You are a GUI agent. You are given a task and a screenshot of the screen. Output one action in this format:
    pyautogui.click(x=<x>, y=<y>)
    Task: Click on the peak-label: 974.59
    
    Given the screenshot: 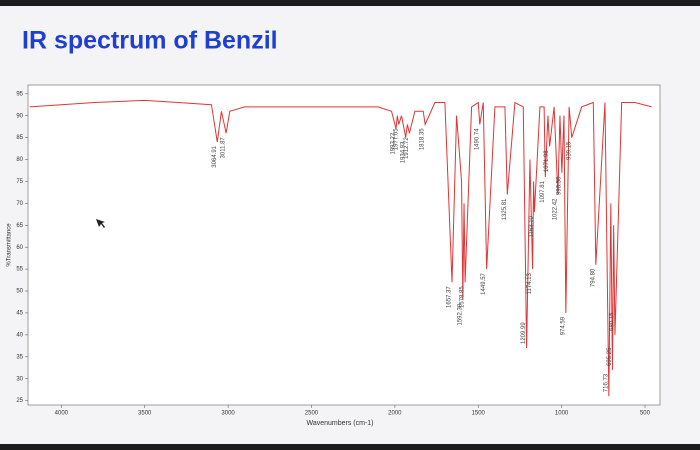 What is the action you would take?
    pyautogui.click(x=563, y=325)
    